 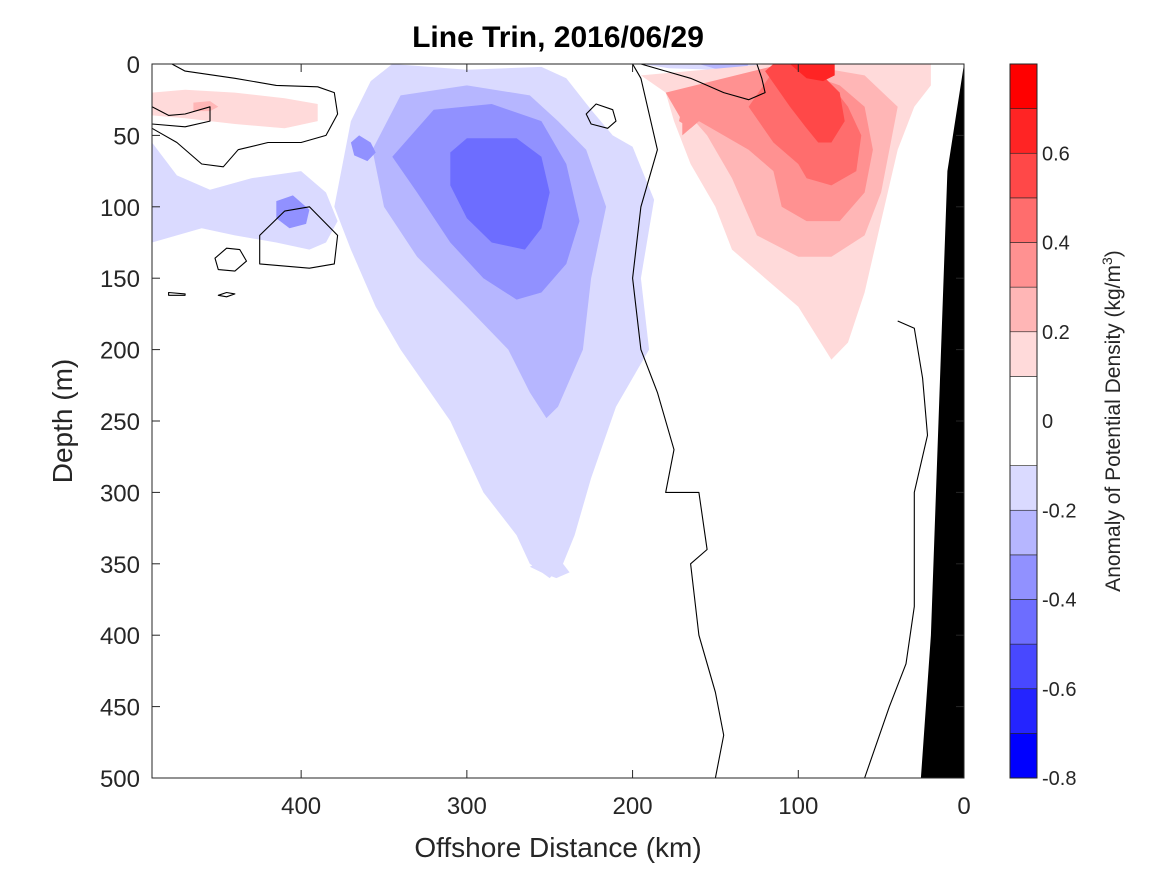 I want to click on y-tick-label: 200, so click(x=120, y=351).